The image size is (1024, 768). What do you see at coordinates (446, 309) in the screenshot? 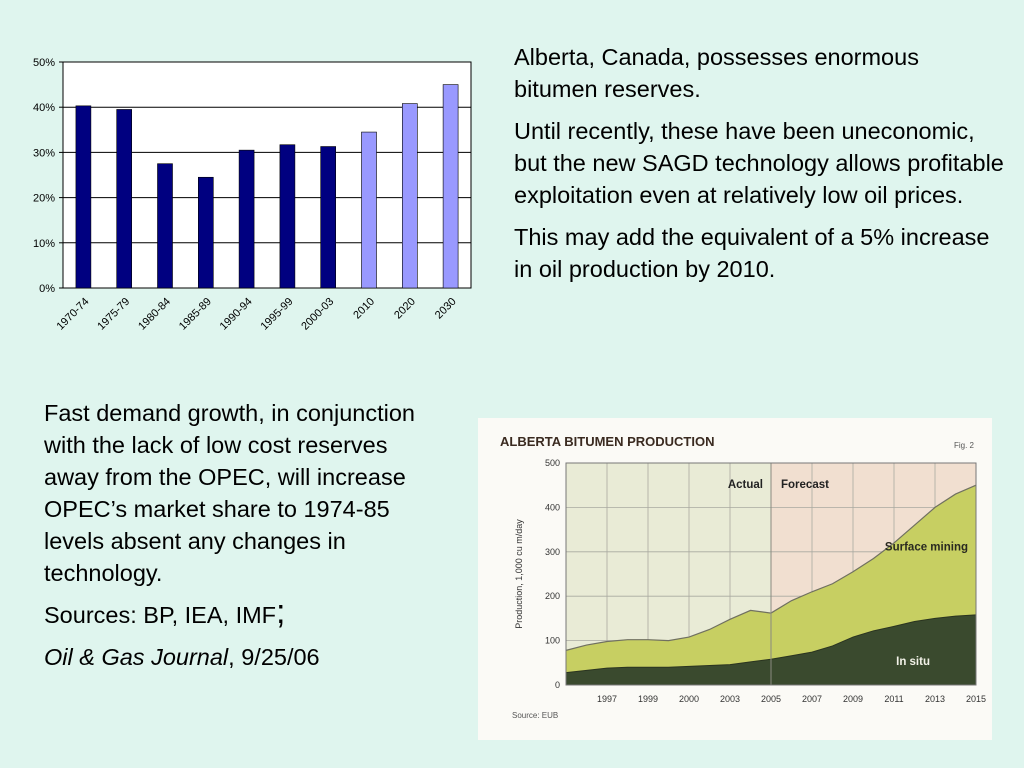
I see `x-tick-label: 2030` at bounding box center [446, 309].